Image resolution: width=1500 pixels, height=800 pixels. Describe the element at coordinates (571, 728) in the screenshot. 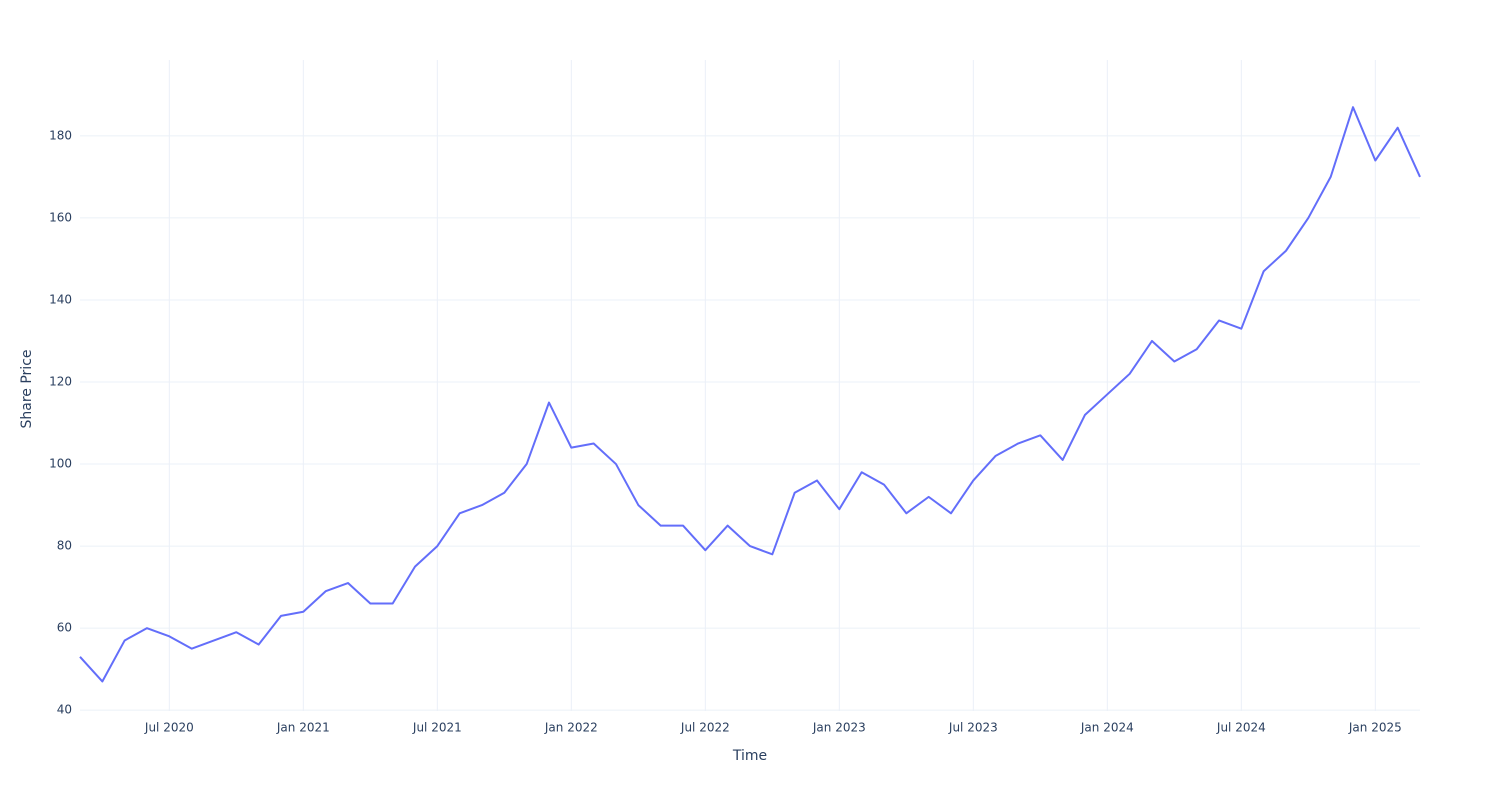

I see `x-tick-label: Jan 2022` at that location.